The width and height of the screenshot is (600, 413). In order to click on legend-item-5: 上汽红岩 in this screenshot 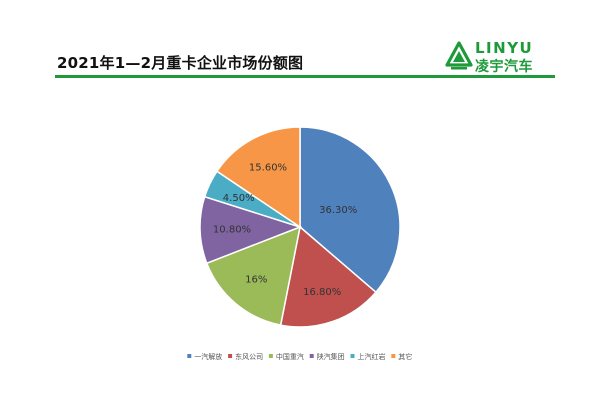, I will do `click(368, 356)`.